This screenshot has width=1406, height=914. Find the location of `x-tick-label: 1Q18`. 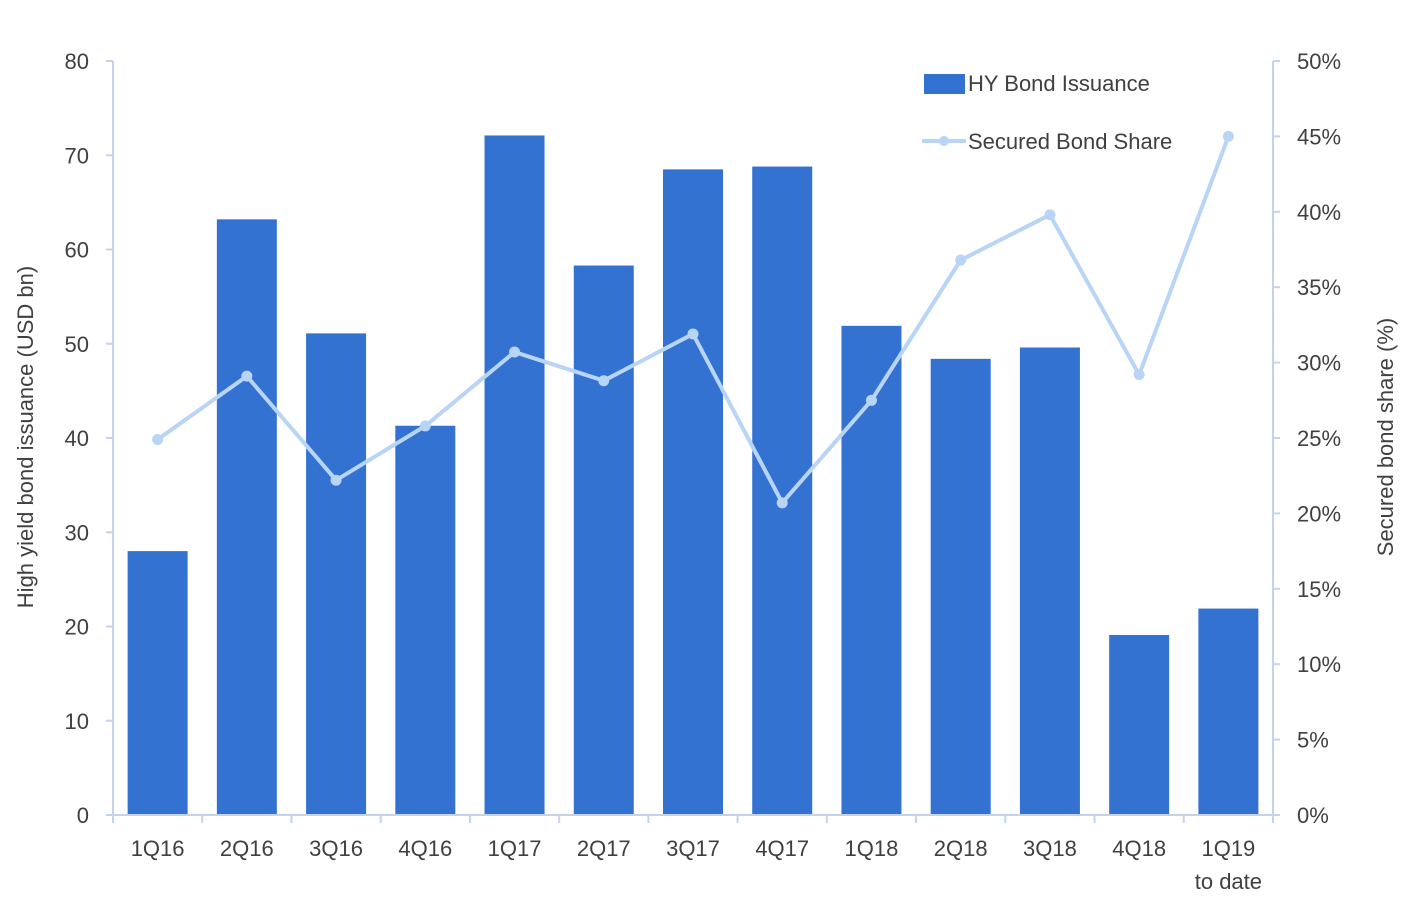

x-tick-label: 1Q18 is located at coordinates (872, 848).